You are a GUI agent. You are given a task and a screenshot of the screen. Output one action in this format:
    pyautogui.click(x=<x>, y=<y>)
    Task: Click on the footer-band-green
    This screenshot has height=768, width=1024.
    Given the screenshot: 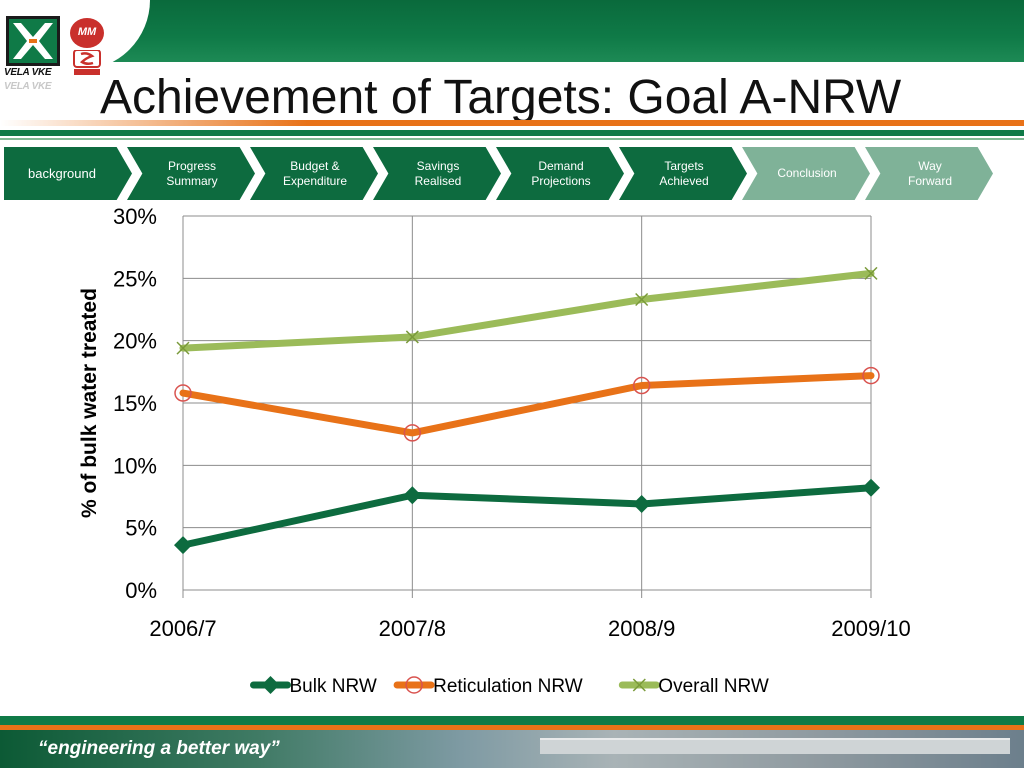 What is the action you would take?
    pyautogui.click(x=512, y=720)
    